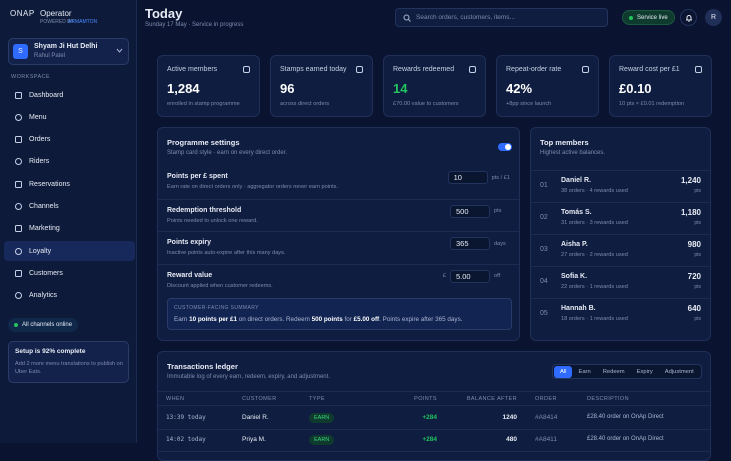  I want to click on nav-label: Menu, so click(38, 117).